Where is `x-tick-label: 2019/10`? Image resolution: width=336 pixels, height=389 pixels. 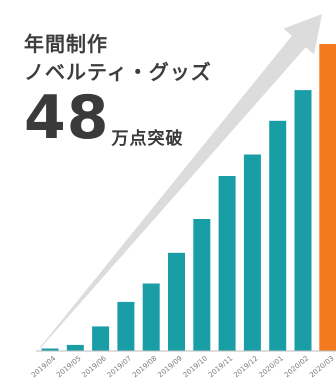
x-tick-label: 2019/10 is located at coordinates (195, 366).